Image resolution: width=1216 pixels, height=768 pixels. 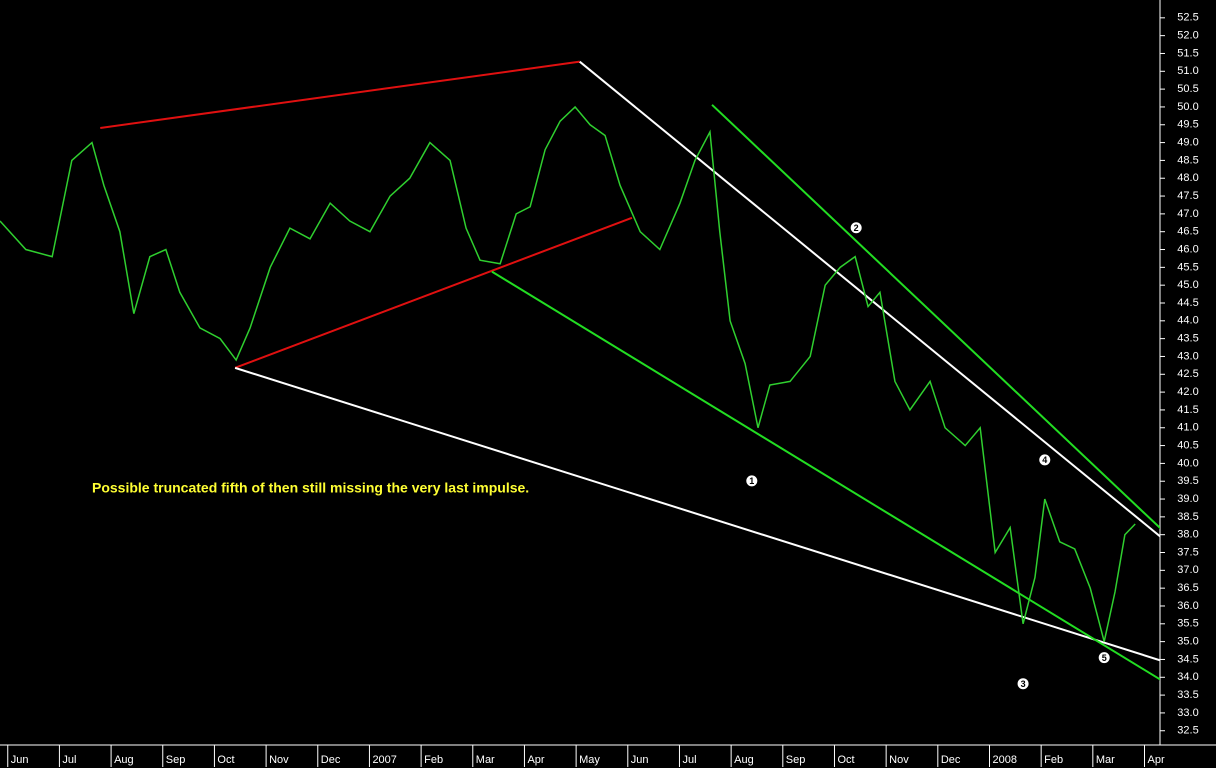 What do you see at coordinates (1187, 659) in the screenshot?
I see `y-tick-label: 34.5` at bounding box center [1187, 659].